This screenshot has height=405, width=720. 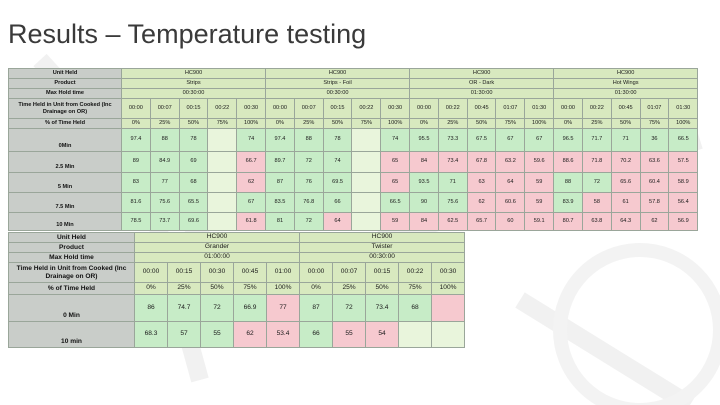 I want to click on product-cell: Grander, so click(x=217, y=247).